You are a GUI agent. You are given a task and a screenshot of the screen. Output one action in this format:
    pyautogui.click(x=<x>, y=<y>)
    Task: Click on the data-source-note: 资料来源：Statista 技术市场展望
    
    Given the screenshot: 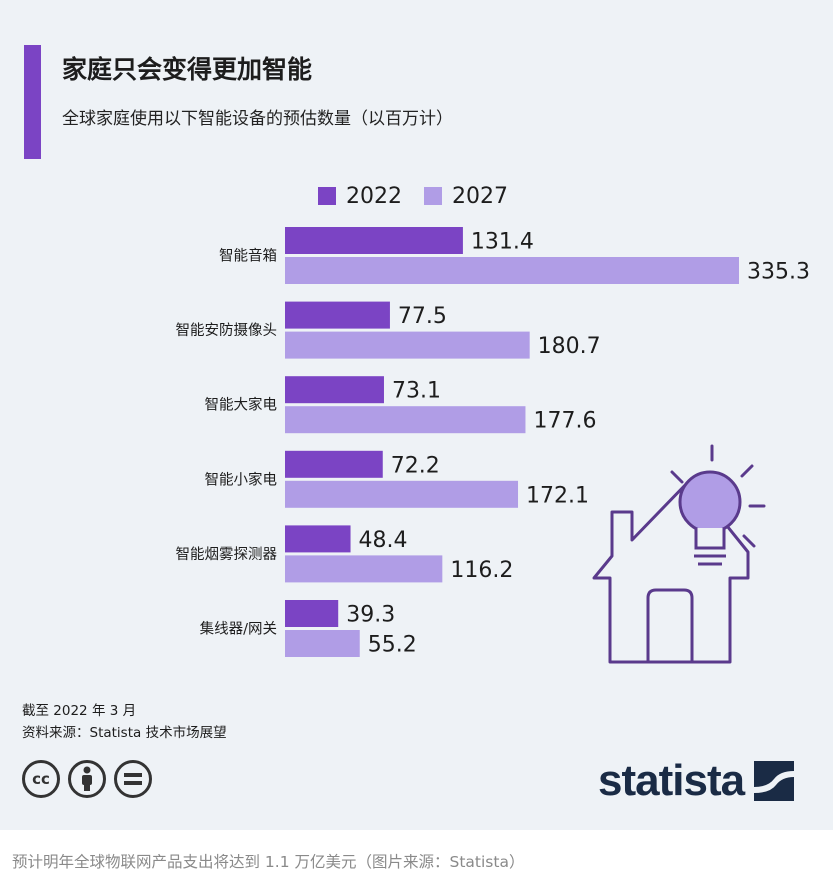 What is the action you would take?
    pyautogui.click(x=124, y=733)
    